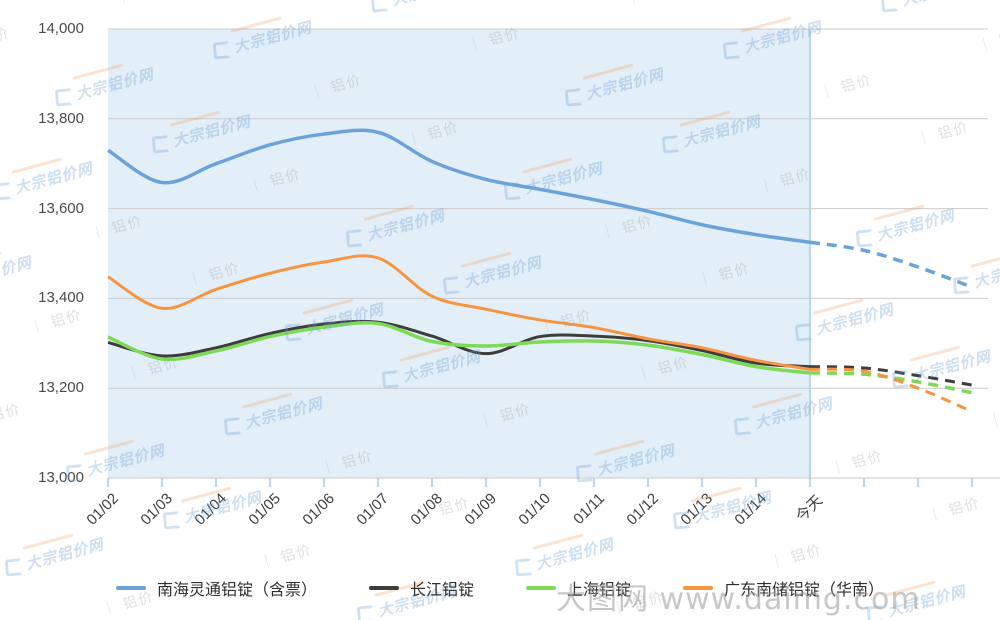  What do you see at coordinates (61, 388) in the screenshot?
I see `y-axis-label: 13,200` at bounding box center [61, 388].